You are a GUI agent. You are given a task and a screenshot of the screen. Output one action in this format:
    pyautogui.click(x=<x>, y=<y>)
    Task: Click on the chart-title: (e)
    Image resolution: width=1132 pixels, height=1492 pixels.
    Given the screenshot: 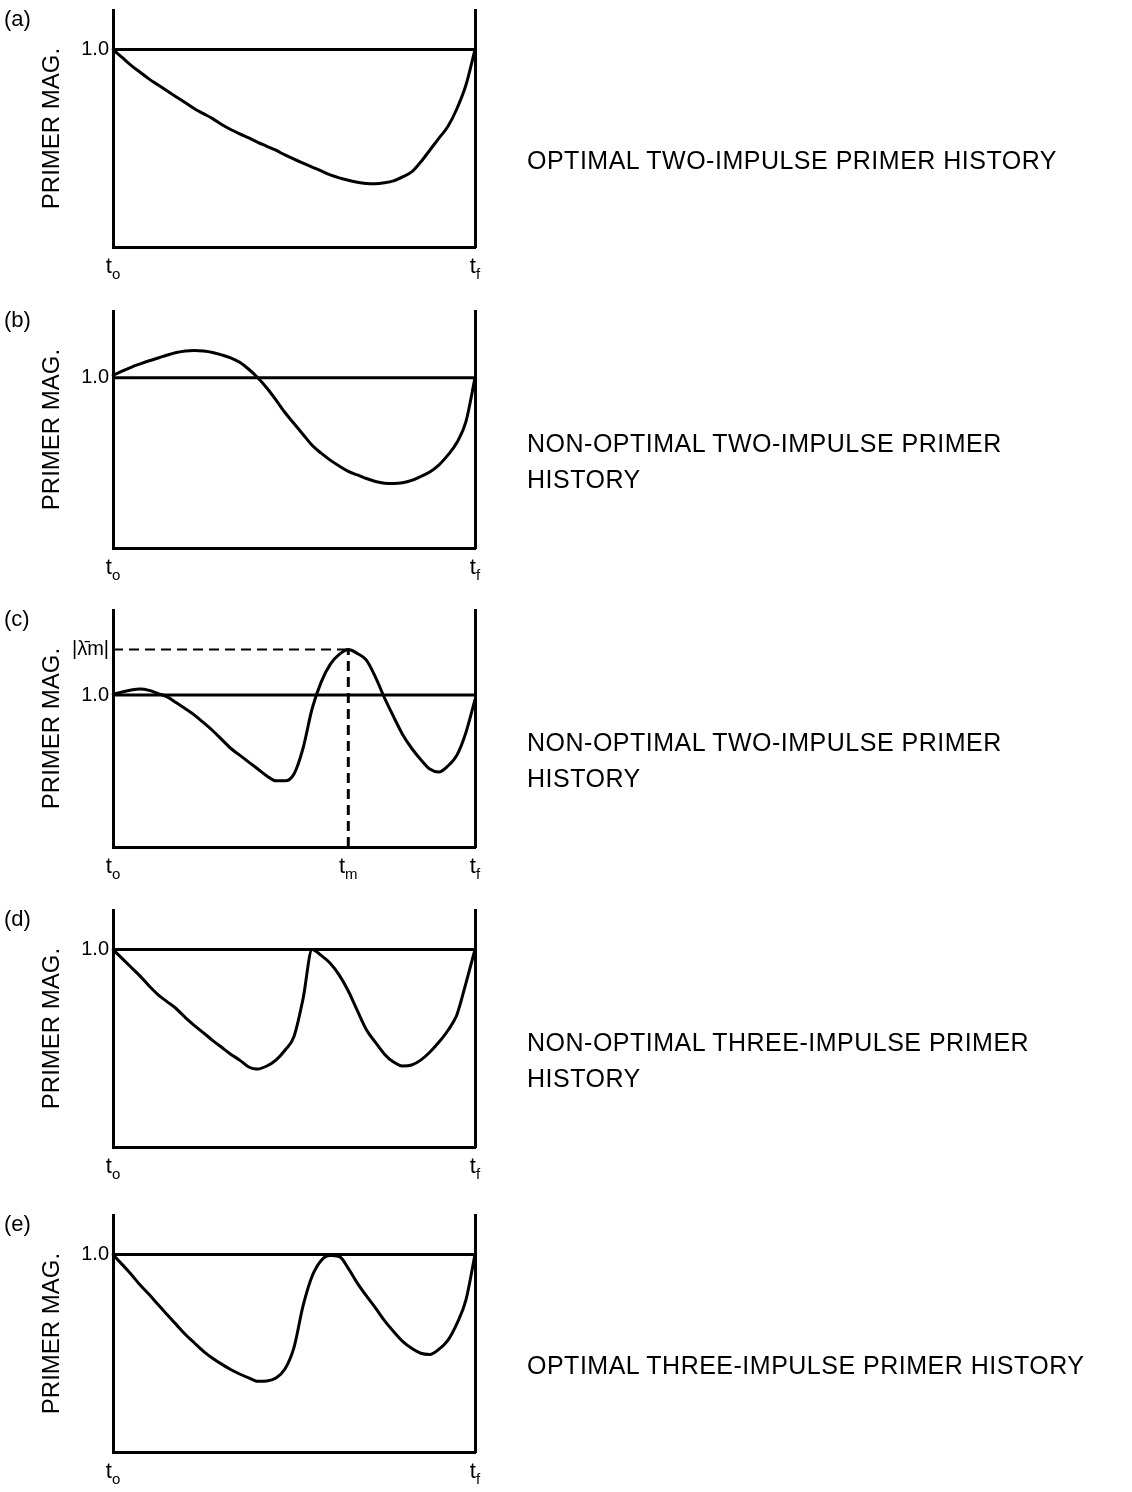 What is the action you would take?
    pyautogui.click(x=17, y=1224)
    